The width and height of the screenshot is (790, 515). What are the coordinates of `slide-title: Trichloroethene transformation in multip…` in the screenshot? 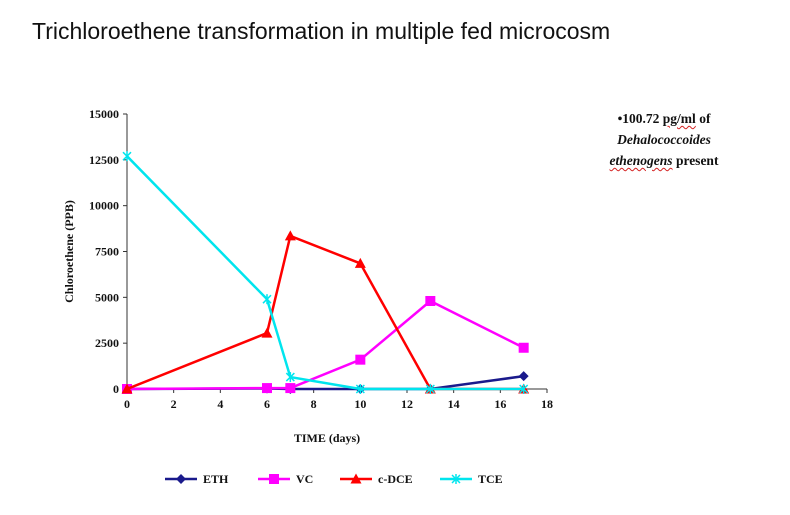 It's located at (321, 31).